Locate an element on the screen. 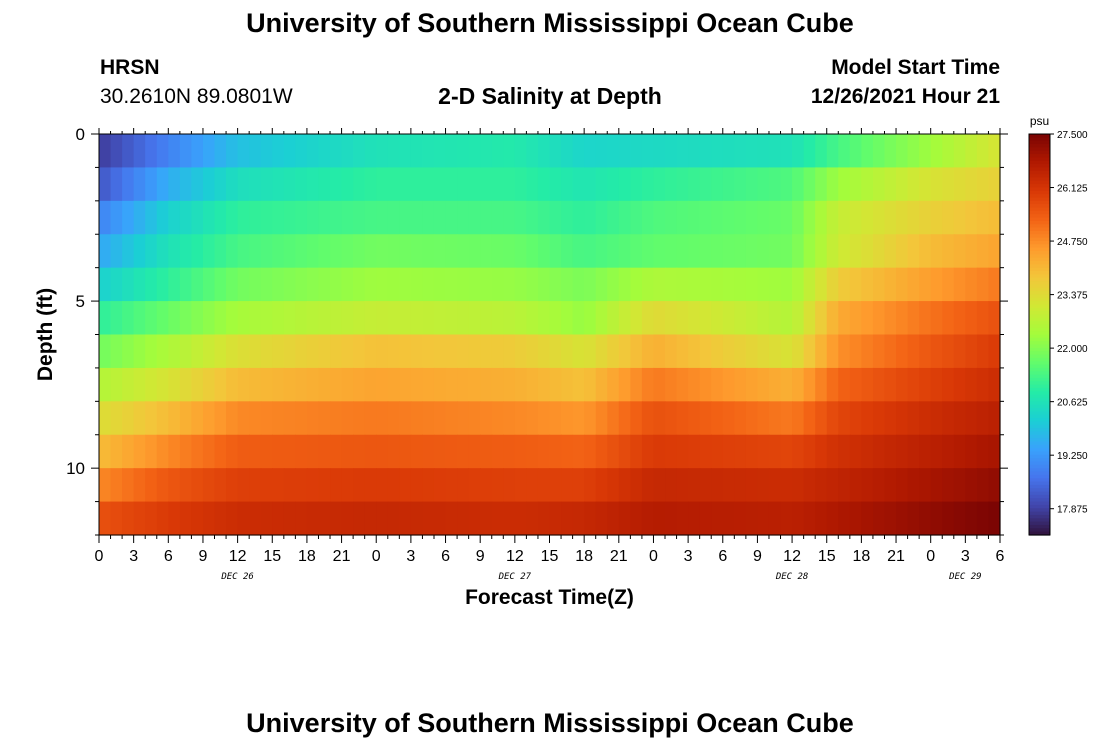  colorbar-tick-label: 23.375 is located at coordinates (1072, 296).